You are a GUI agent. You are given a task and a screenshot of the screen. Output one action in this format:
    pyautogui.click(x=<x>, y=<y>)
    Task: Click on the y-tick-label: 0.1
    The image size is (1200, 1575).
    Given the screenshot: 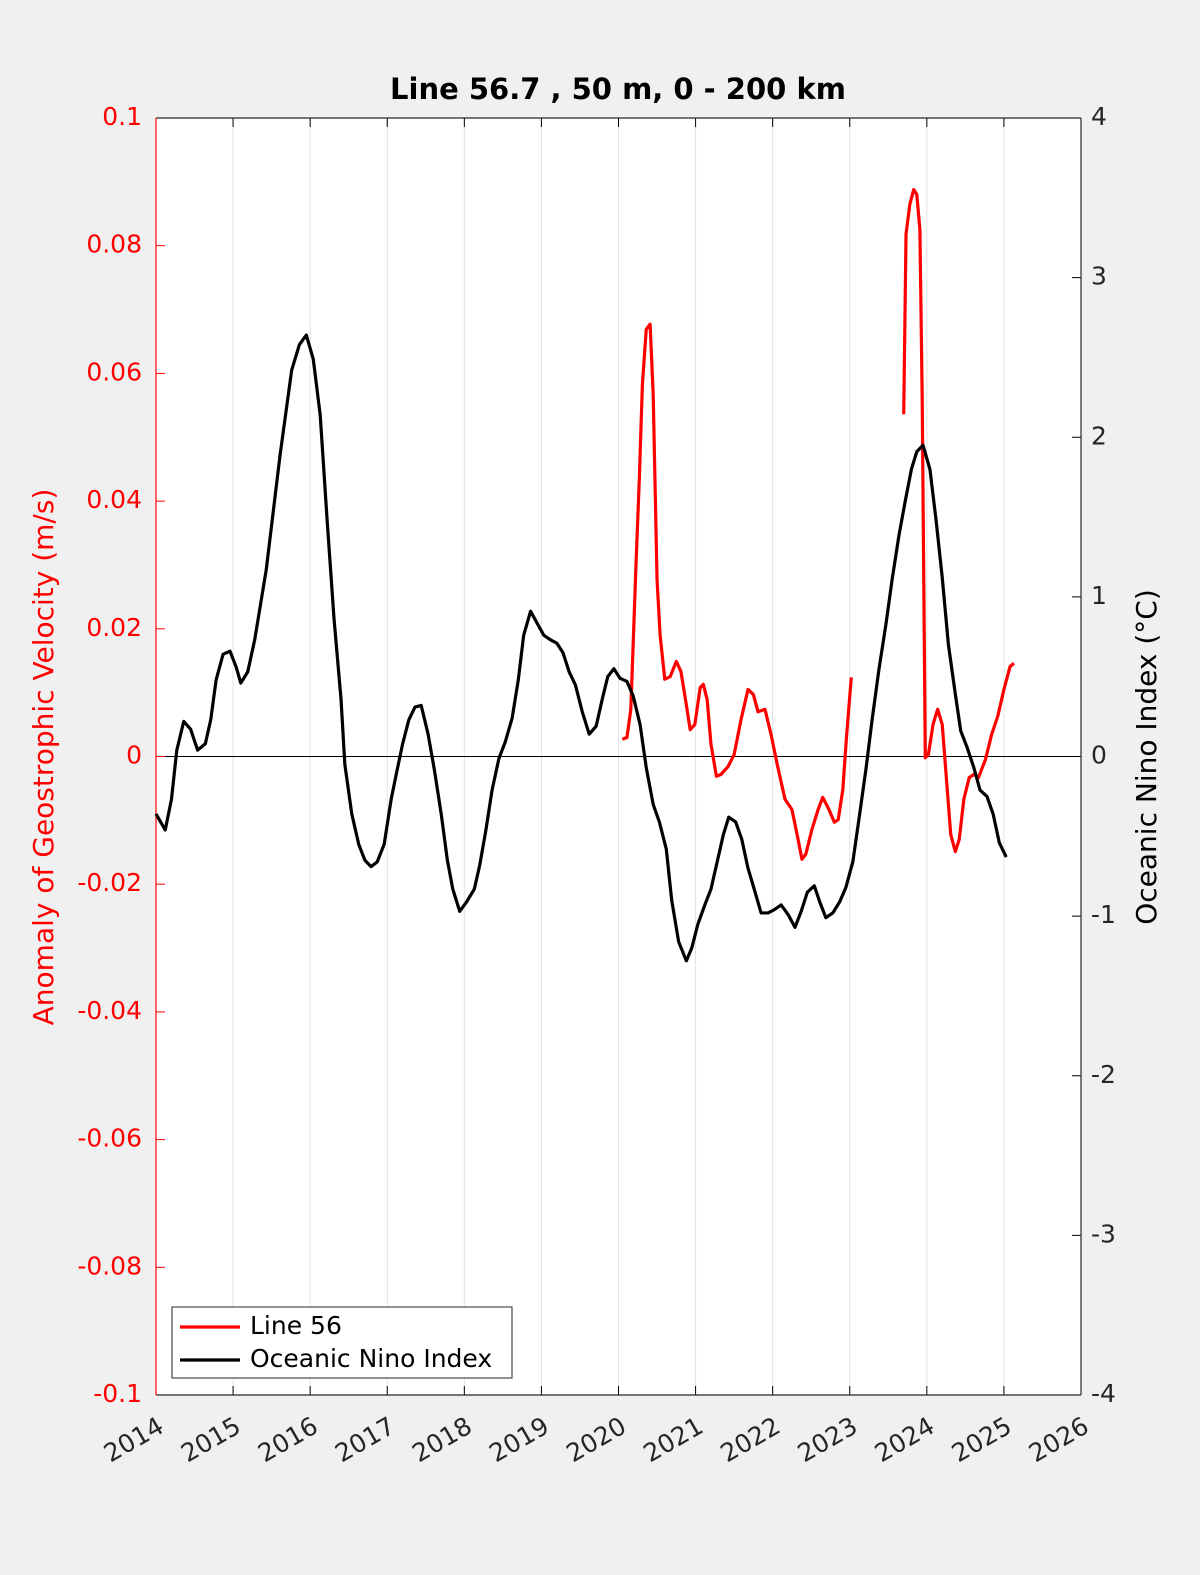 What is the action you would take?
    pyautogui.click(x=122, y=116)
    